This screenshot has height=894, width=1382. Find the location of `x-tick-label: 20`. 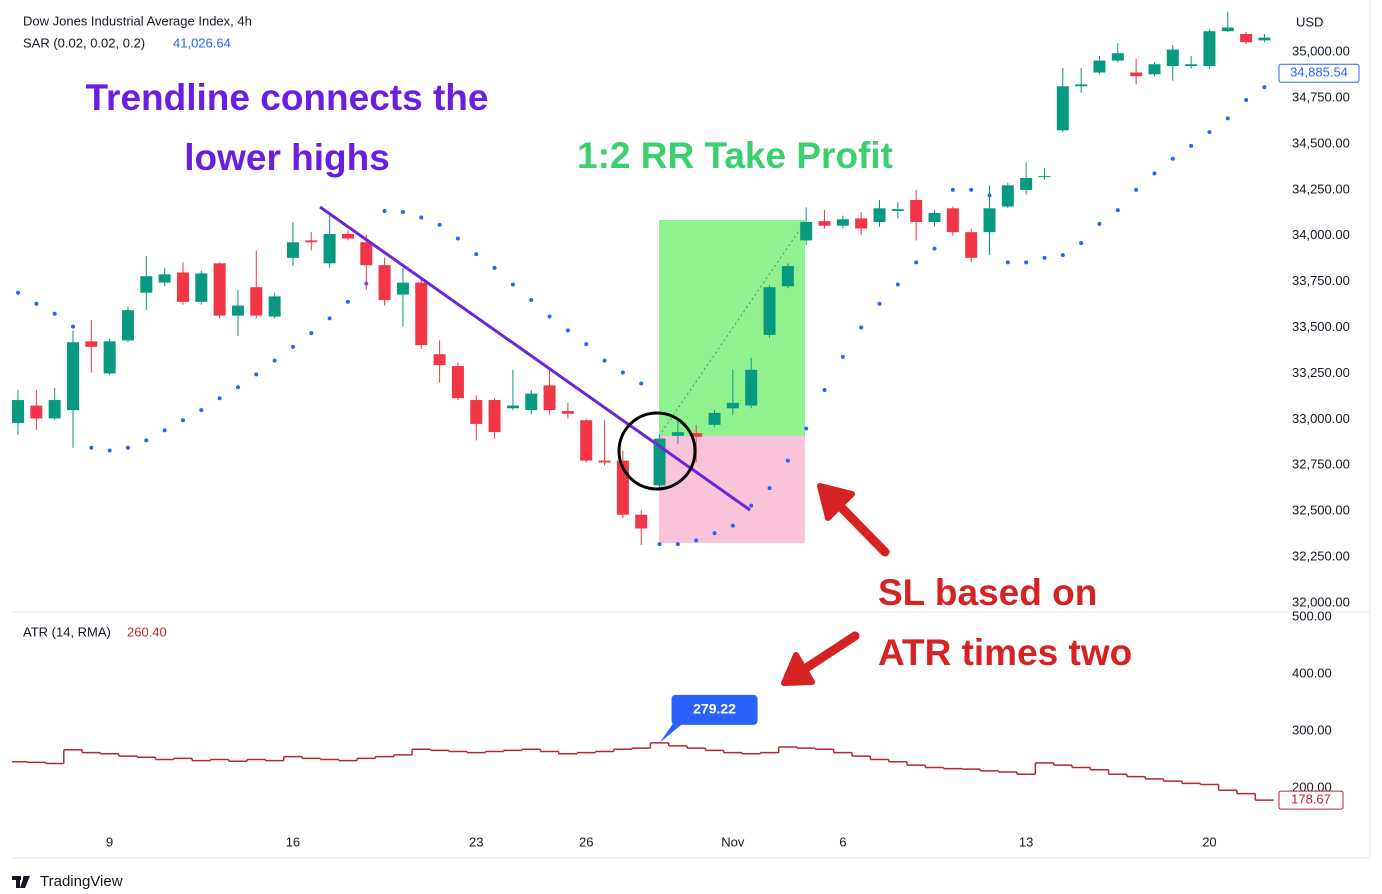

x-tick-label: 20 is located at coordinates (1209, 841).